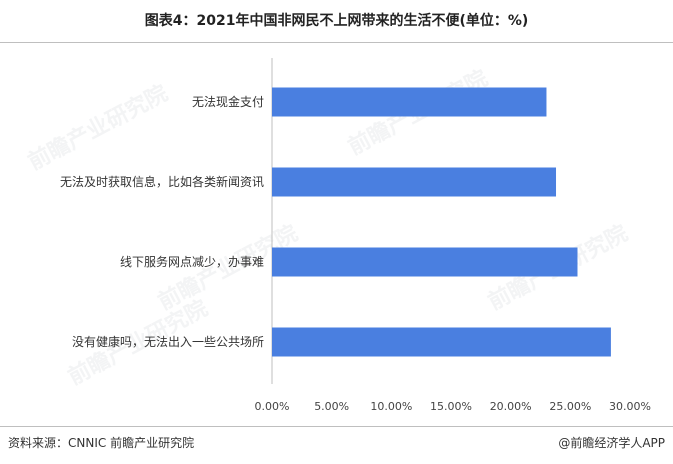 The image size is (673, 464). Describe the element at coordinates (511, 406) in the screenshot. I see `x-tick-label: 20.00%` at that location.